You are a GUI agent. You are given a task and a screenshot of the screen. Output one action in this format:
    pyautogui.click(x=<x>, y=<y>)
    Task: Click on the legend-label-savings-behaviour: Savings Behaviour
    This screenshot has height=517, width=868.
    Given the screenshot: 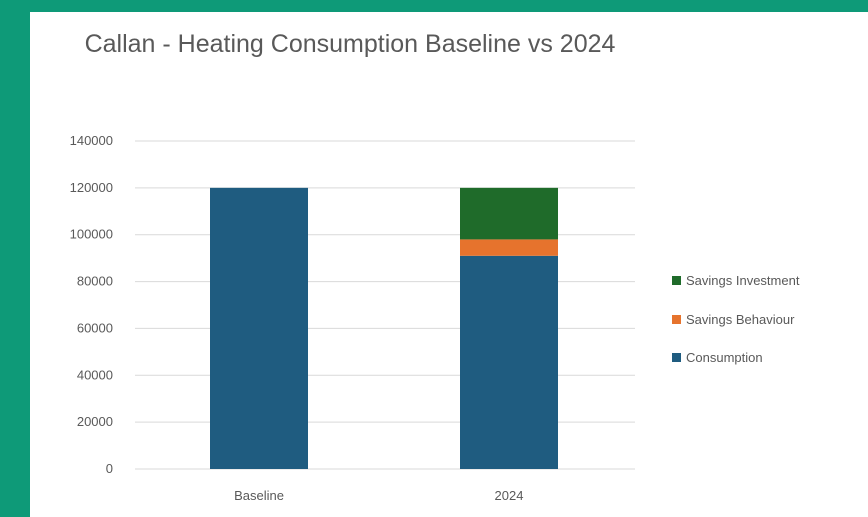 What is the action you would take?
    pyautogui.click(x=740, y=319)
    